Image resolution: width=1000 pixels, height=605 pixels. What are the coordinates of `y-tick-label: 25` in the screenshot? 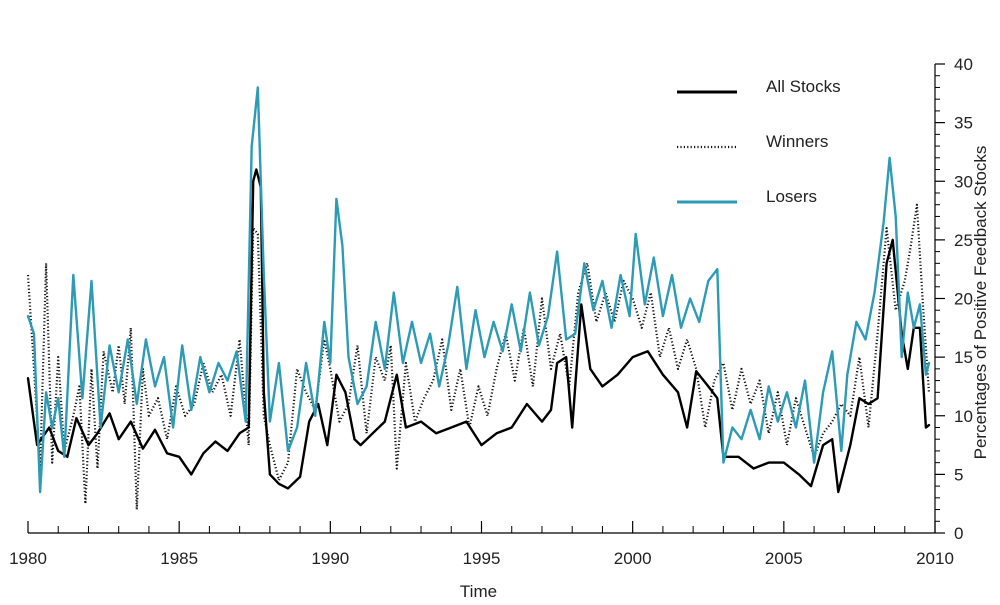 It's located at (963, 240).